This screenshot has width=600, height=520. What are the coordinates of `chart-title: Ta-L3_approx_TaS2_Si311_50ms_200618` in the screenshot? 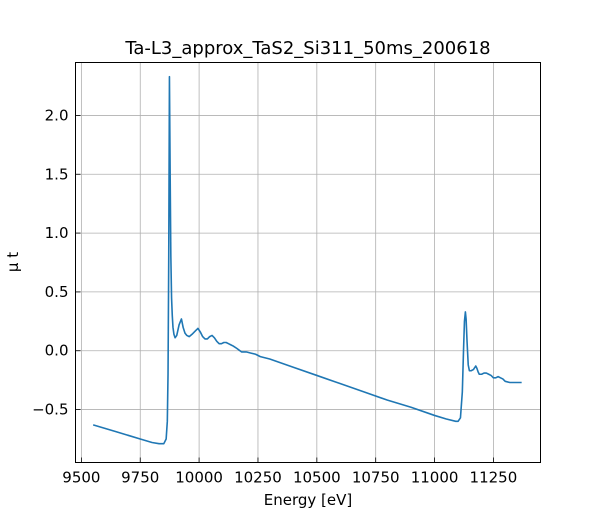 It's located at (307, 48).